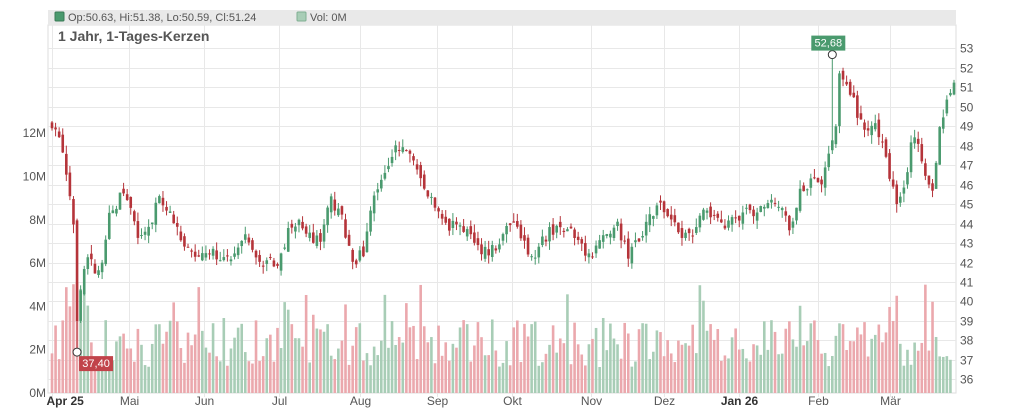 This screenshot has width=1024, height=409. I want to click on price-tick-label: 53, so click(967, 49).